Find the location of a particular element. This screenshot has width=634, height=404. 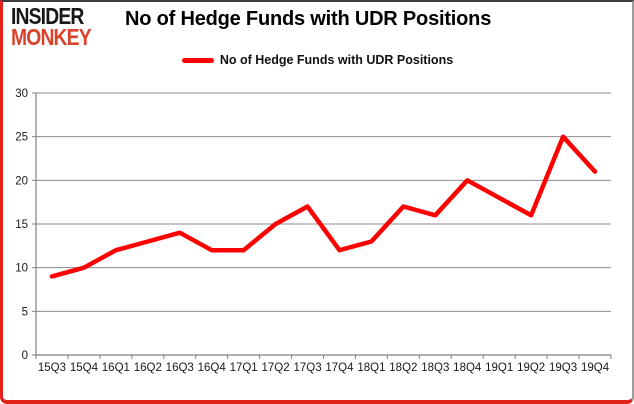

x-axis-tick-label: 18Q2 is located at coordinates (403, 368).